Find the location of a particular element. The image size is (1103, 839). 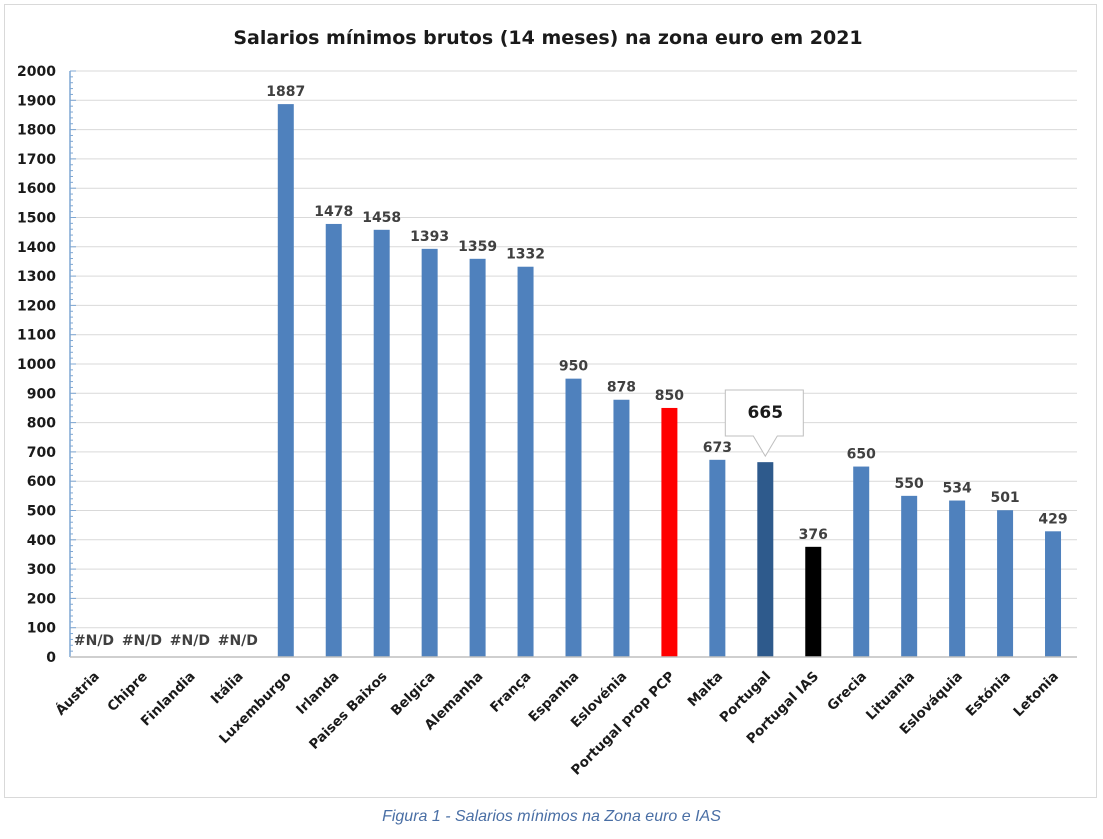

data-label: 534 is located at coordinates (957, 489).